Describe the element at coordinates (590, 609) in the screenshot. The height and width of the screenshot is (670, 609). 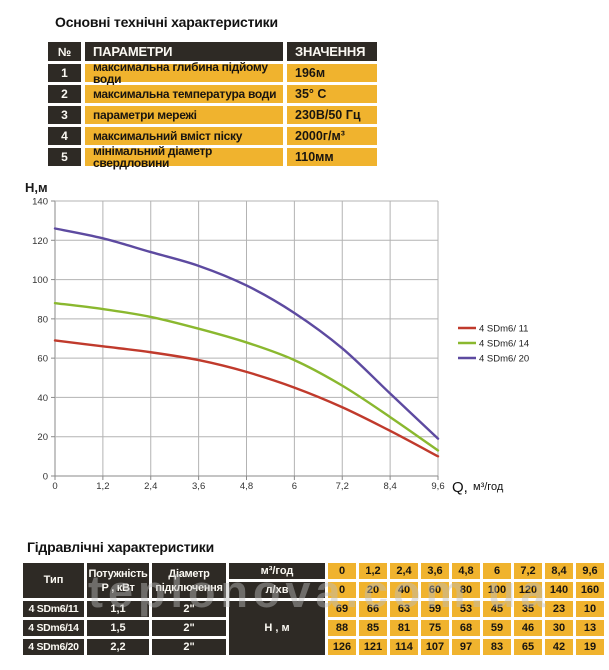
I see `hyd-row-value: 10` at that location.